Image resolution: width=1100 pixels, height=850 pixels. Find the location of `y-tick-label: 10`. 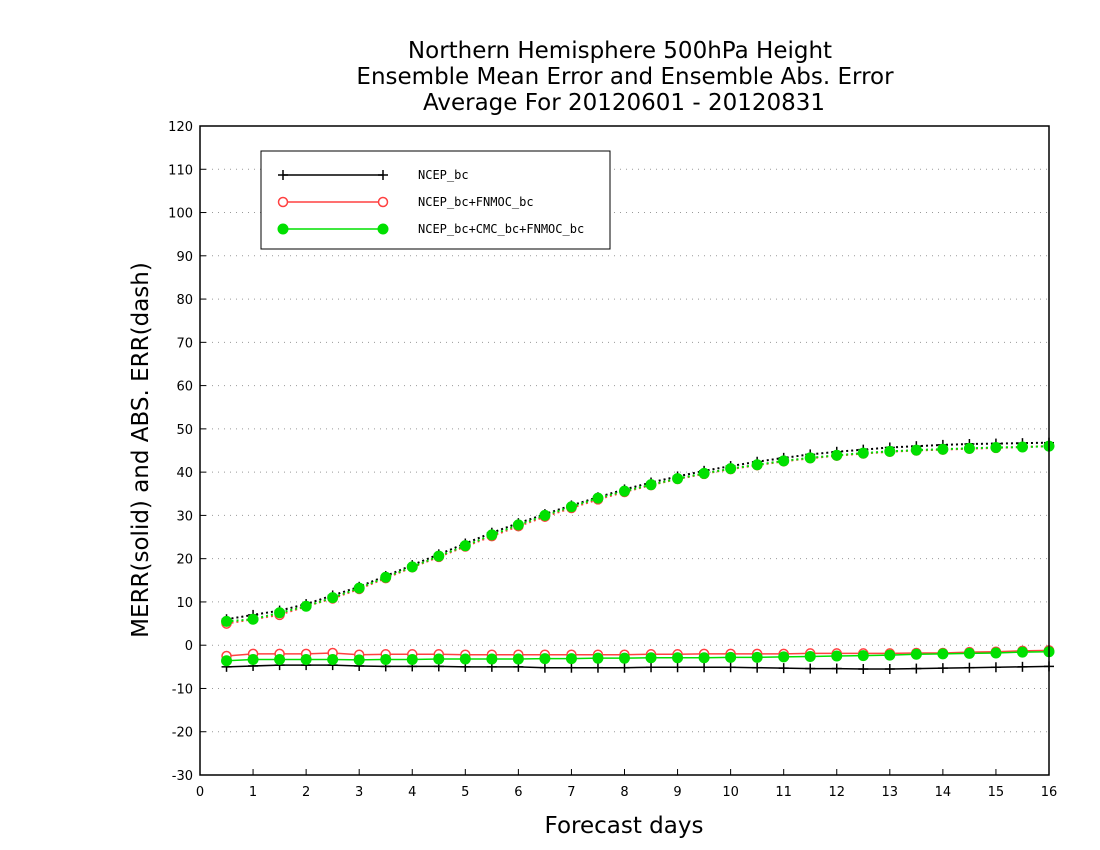

y-tick-label: 10 is located at coordinates (184, 603).